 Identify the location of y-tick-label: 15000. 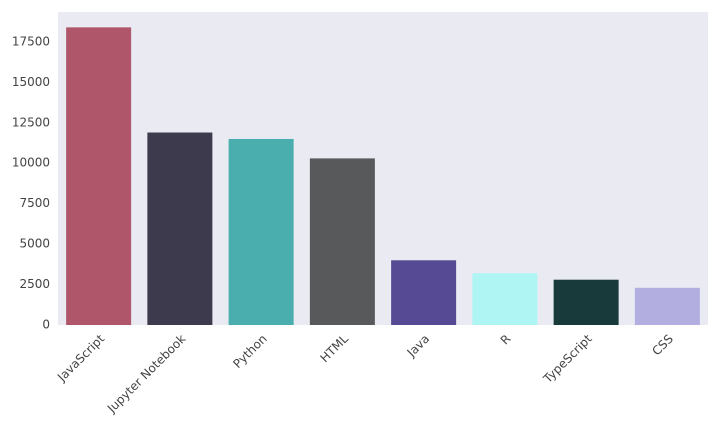
(31, 82).